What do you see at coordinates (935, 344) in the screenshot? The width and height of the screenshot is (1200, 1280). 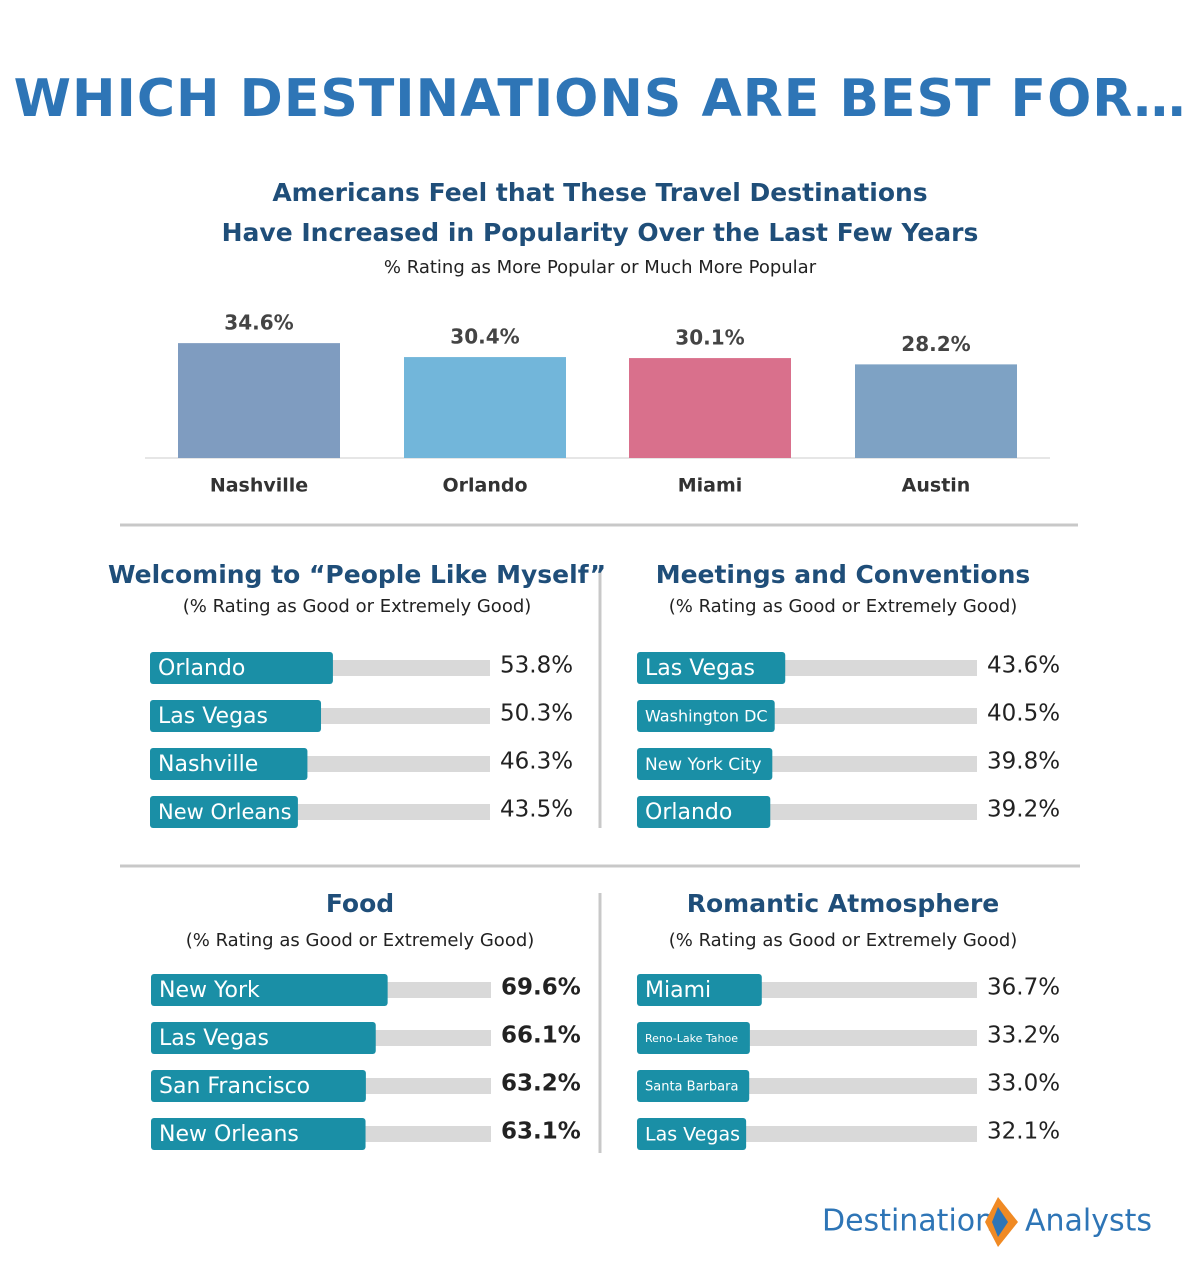 I see `value-label: 28.2%` at bounding box center [935, 344].